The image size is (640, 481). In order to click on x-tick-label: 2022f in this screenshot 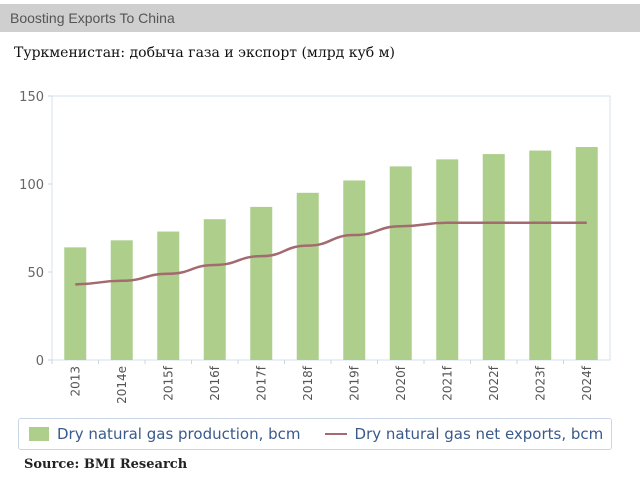, I will do `click(494, 383)`.